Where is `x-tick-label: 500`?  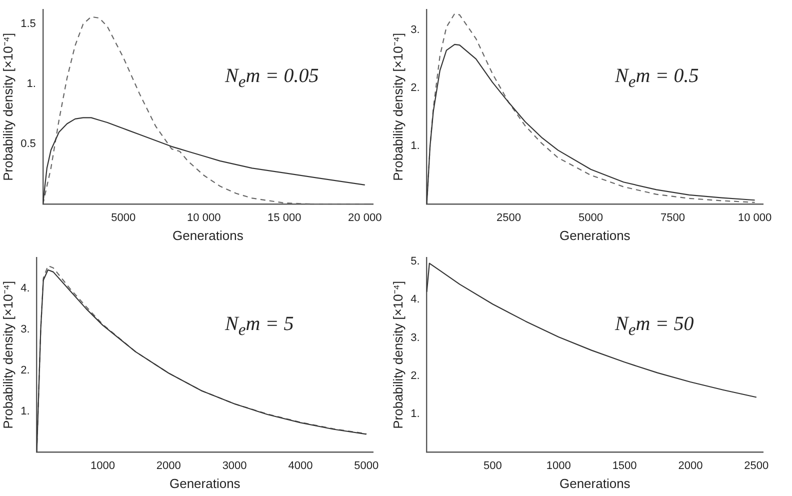 x-tick-label: 500 is located at coordinates (493, 466).